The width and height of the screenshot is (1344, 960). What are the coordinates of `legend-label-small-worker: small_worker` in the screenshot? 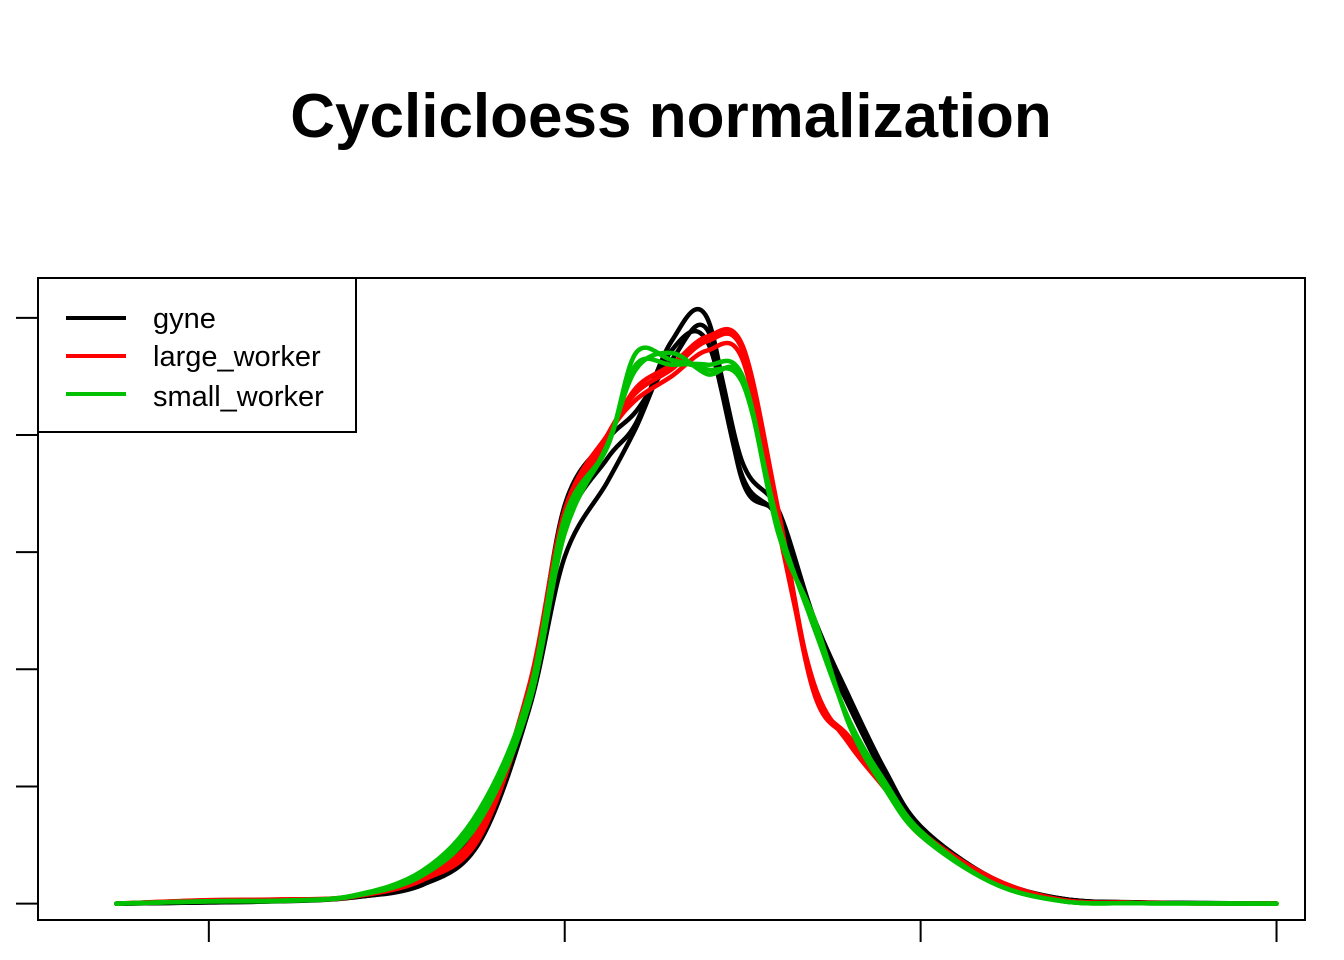 It's located at (238, 397).